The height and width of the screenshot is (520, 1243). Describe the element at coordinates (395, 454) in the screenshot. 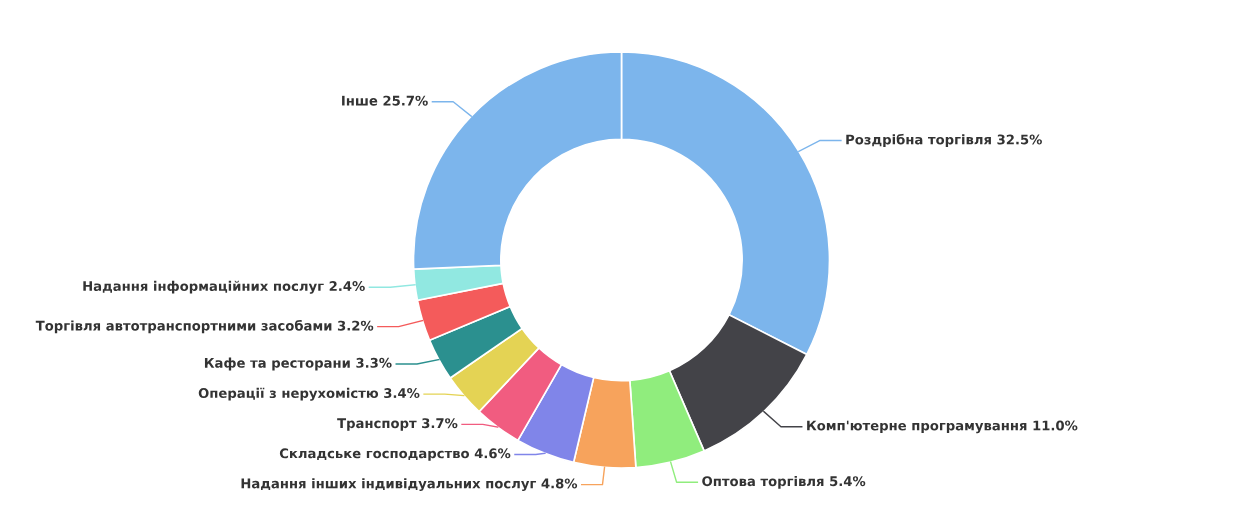

I see `slice-label: Складське господарство 4.6%` at that location.